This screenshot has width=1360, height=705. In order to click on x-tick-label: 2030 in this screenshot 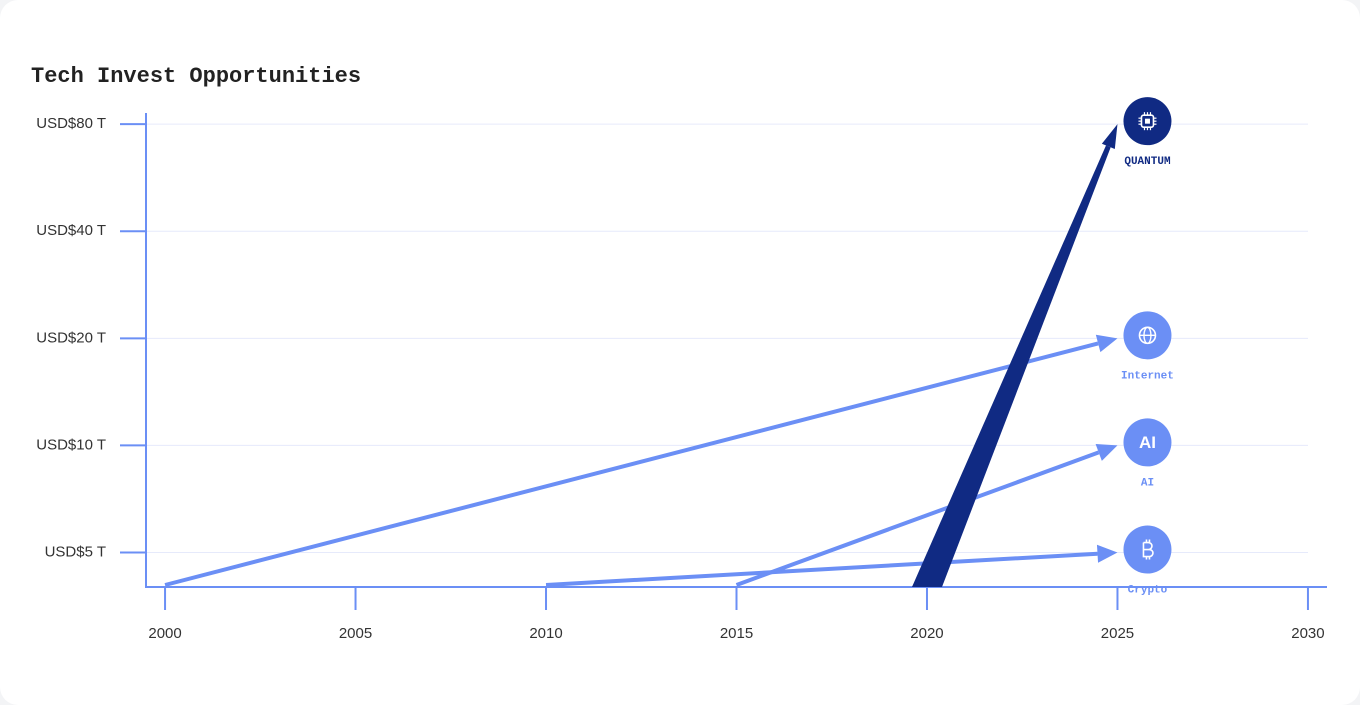, I will do `click(1307, 633)`.